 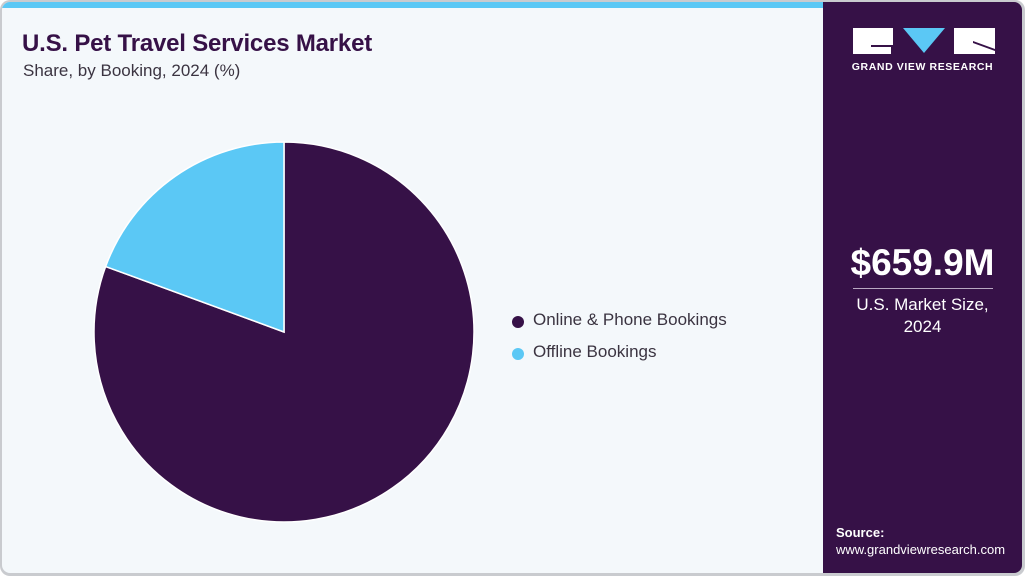 I want to click on legend: Online & Phone Bookings Offline Bookings, so click(x=619, y=336).